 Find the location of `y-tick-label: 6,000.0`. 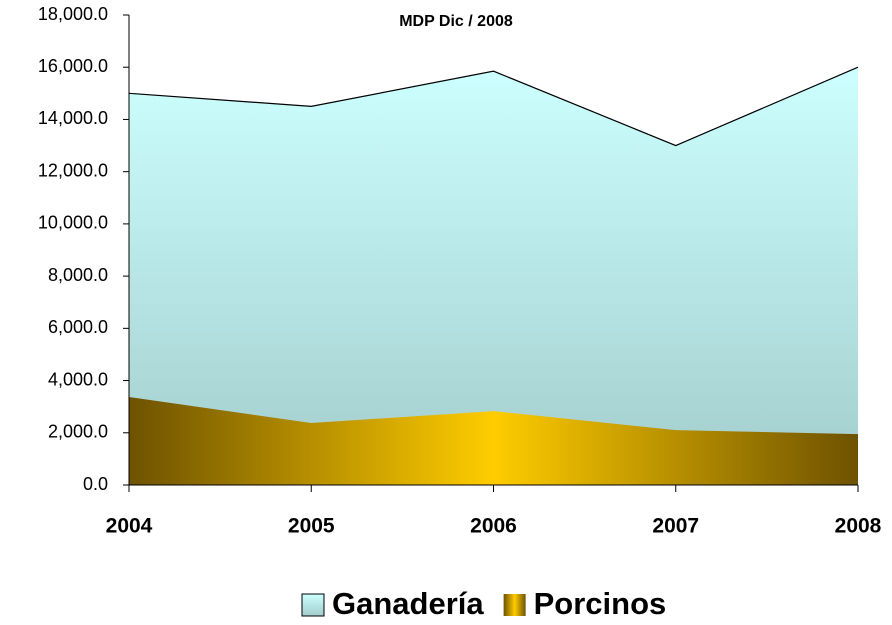

y-tick-label: 6,000.0 is located at coordinates (78, 327).